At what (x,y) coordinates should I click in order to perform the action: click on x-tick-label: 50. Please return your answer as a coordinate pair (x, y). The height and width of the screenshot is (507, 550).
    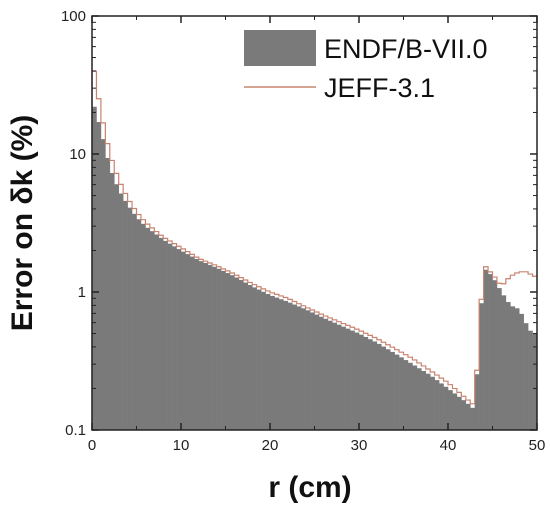
    Looking at the image, I should click on (537, 445).